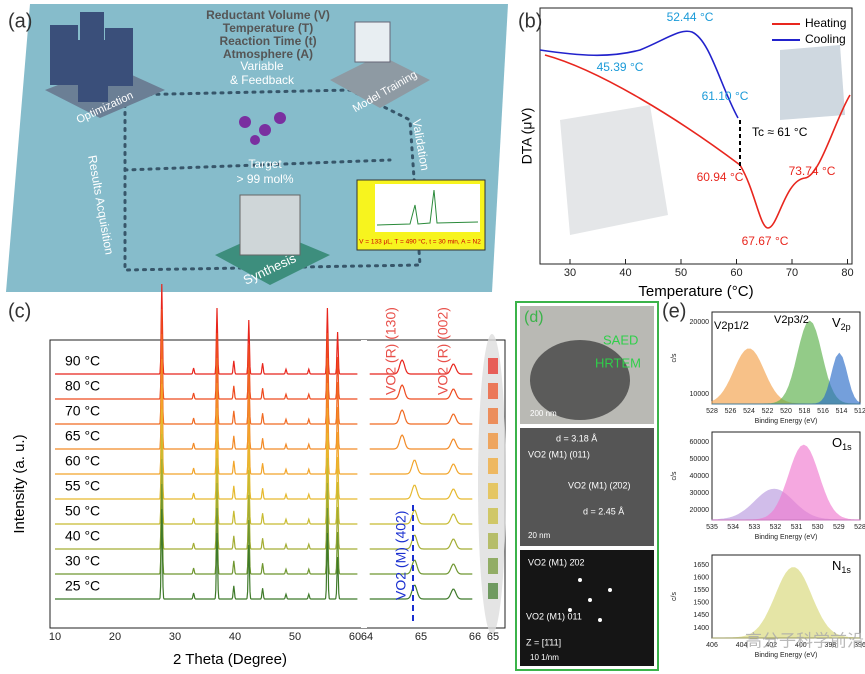 The height and width of the screenshot is (674, 865). I want to click on x-tick-label: 30, so click(175, 637).